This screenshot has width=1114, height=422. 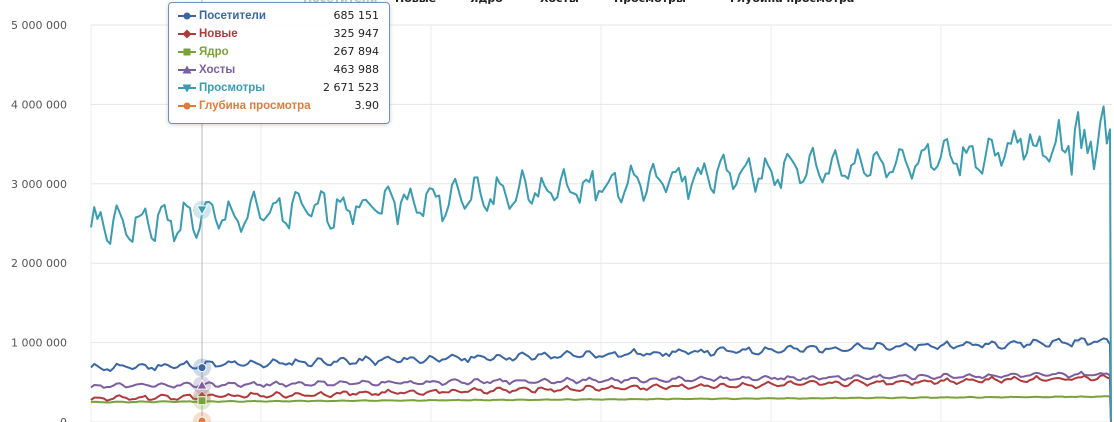 What do you see at coordinates (356, 33) in the screenshot?
I see `tooltip-series-value: 325 947` at bounding box center [356, 33].